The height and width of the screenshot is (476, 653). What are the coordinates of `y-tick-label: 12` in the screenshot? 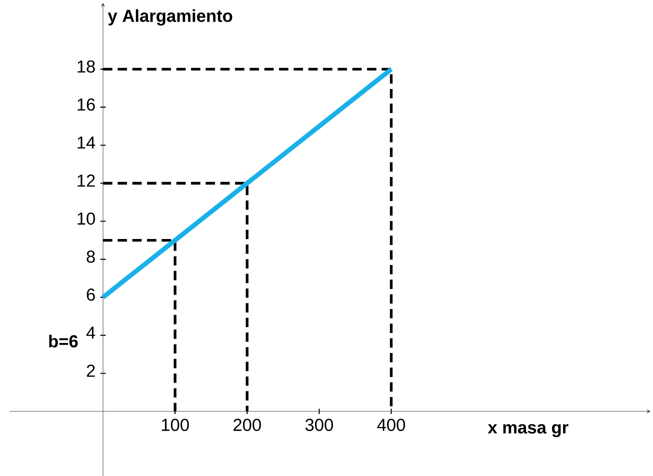 It's located at (86, 180).